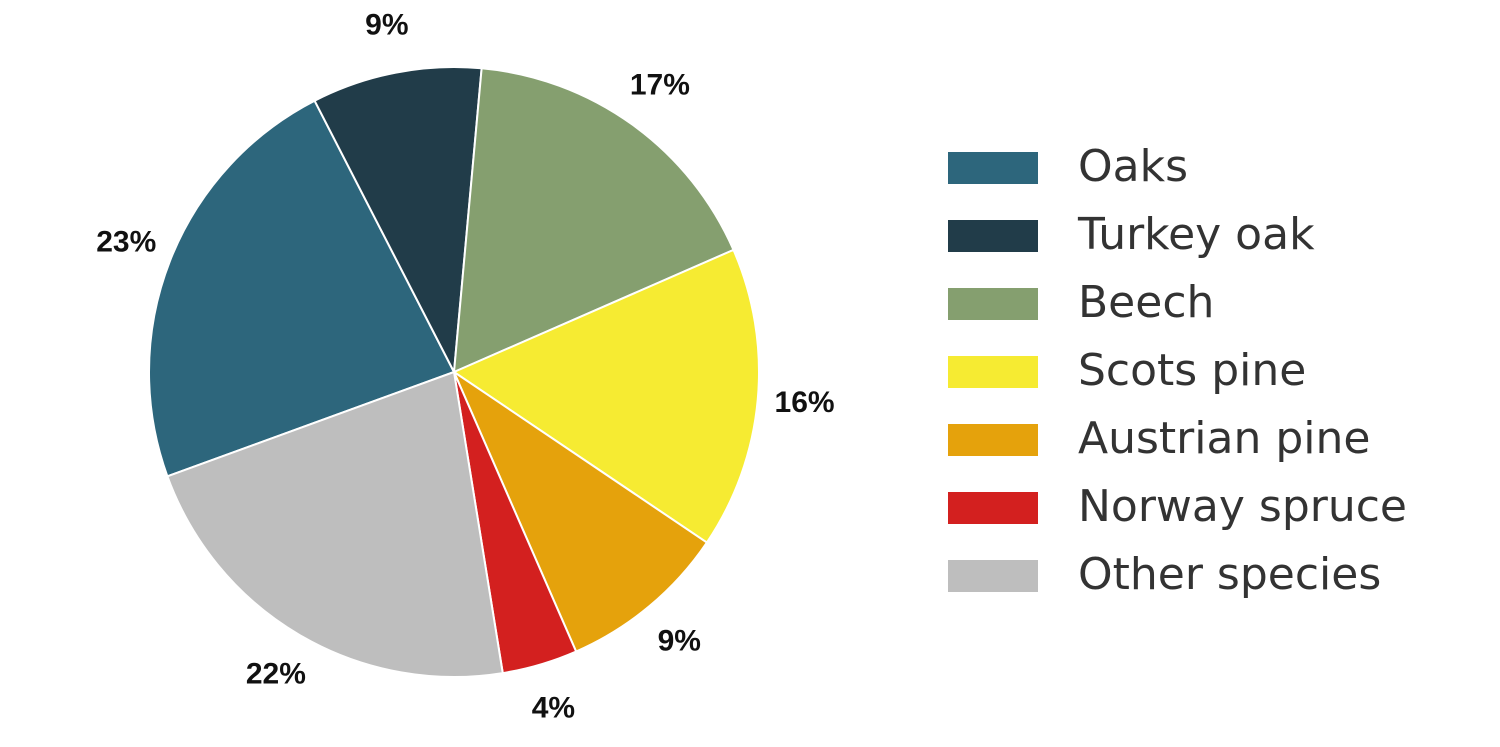 This screenshot has width=1500, height=747. What do you see at coordinates (660, 84) in the screenshot?
I see `slice-percent-label: 17%` at bounding box center [660, 84].